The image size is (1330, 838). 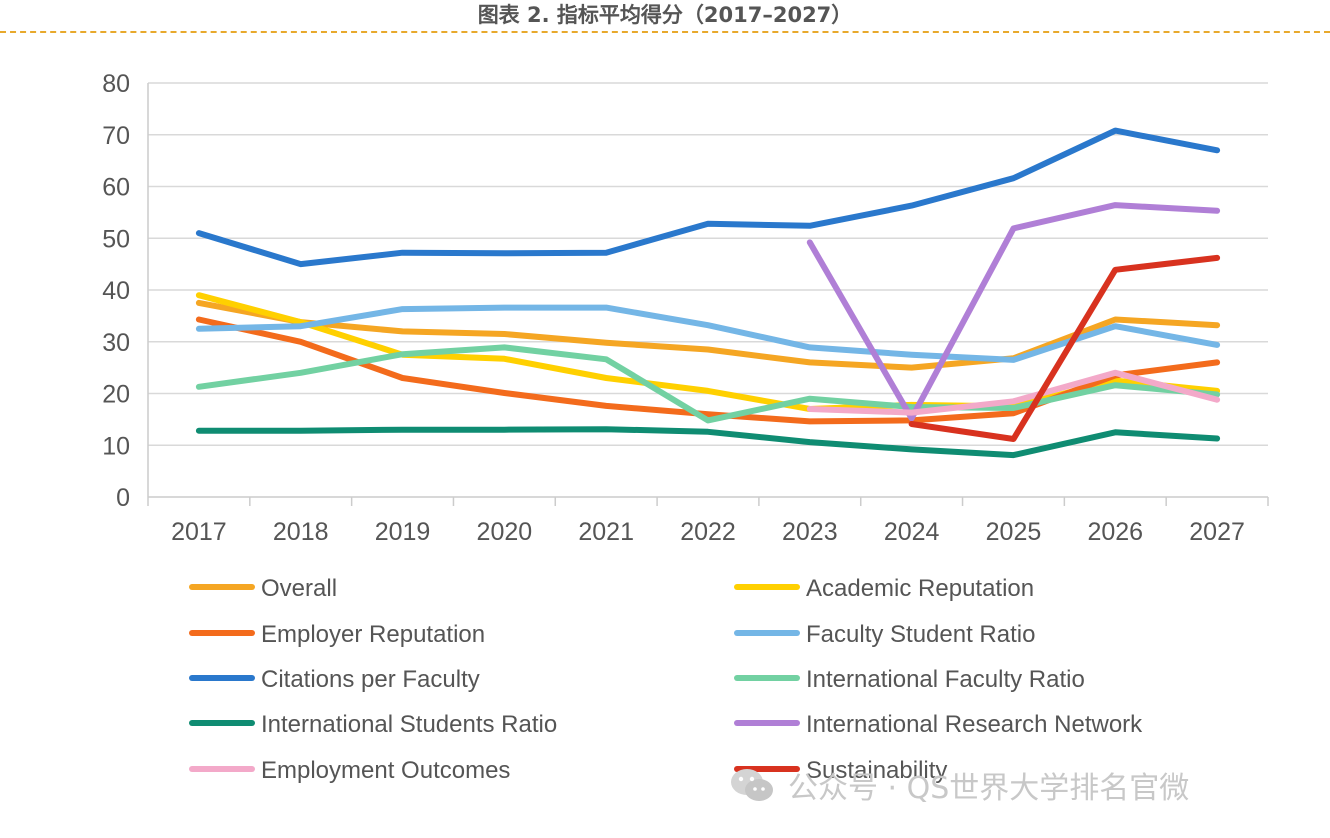 I want to click on legend-label: International Faculty Ratio, so click(x=945, y=679).